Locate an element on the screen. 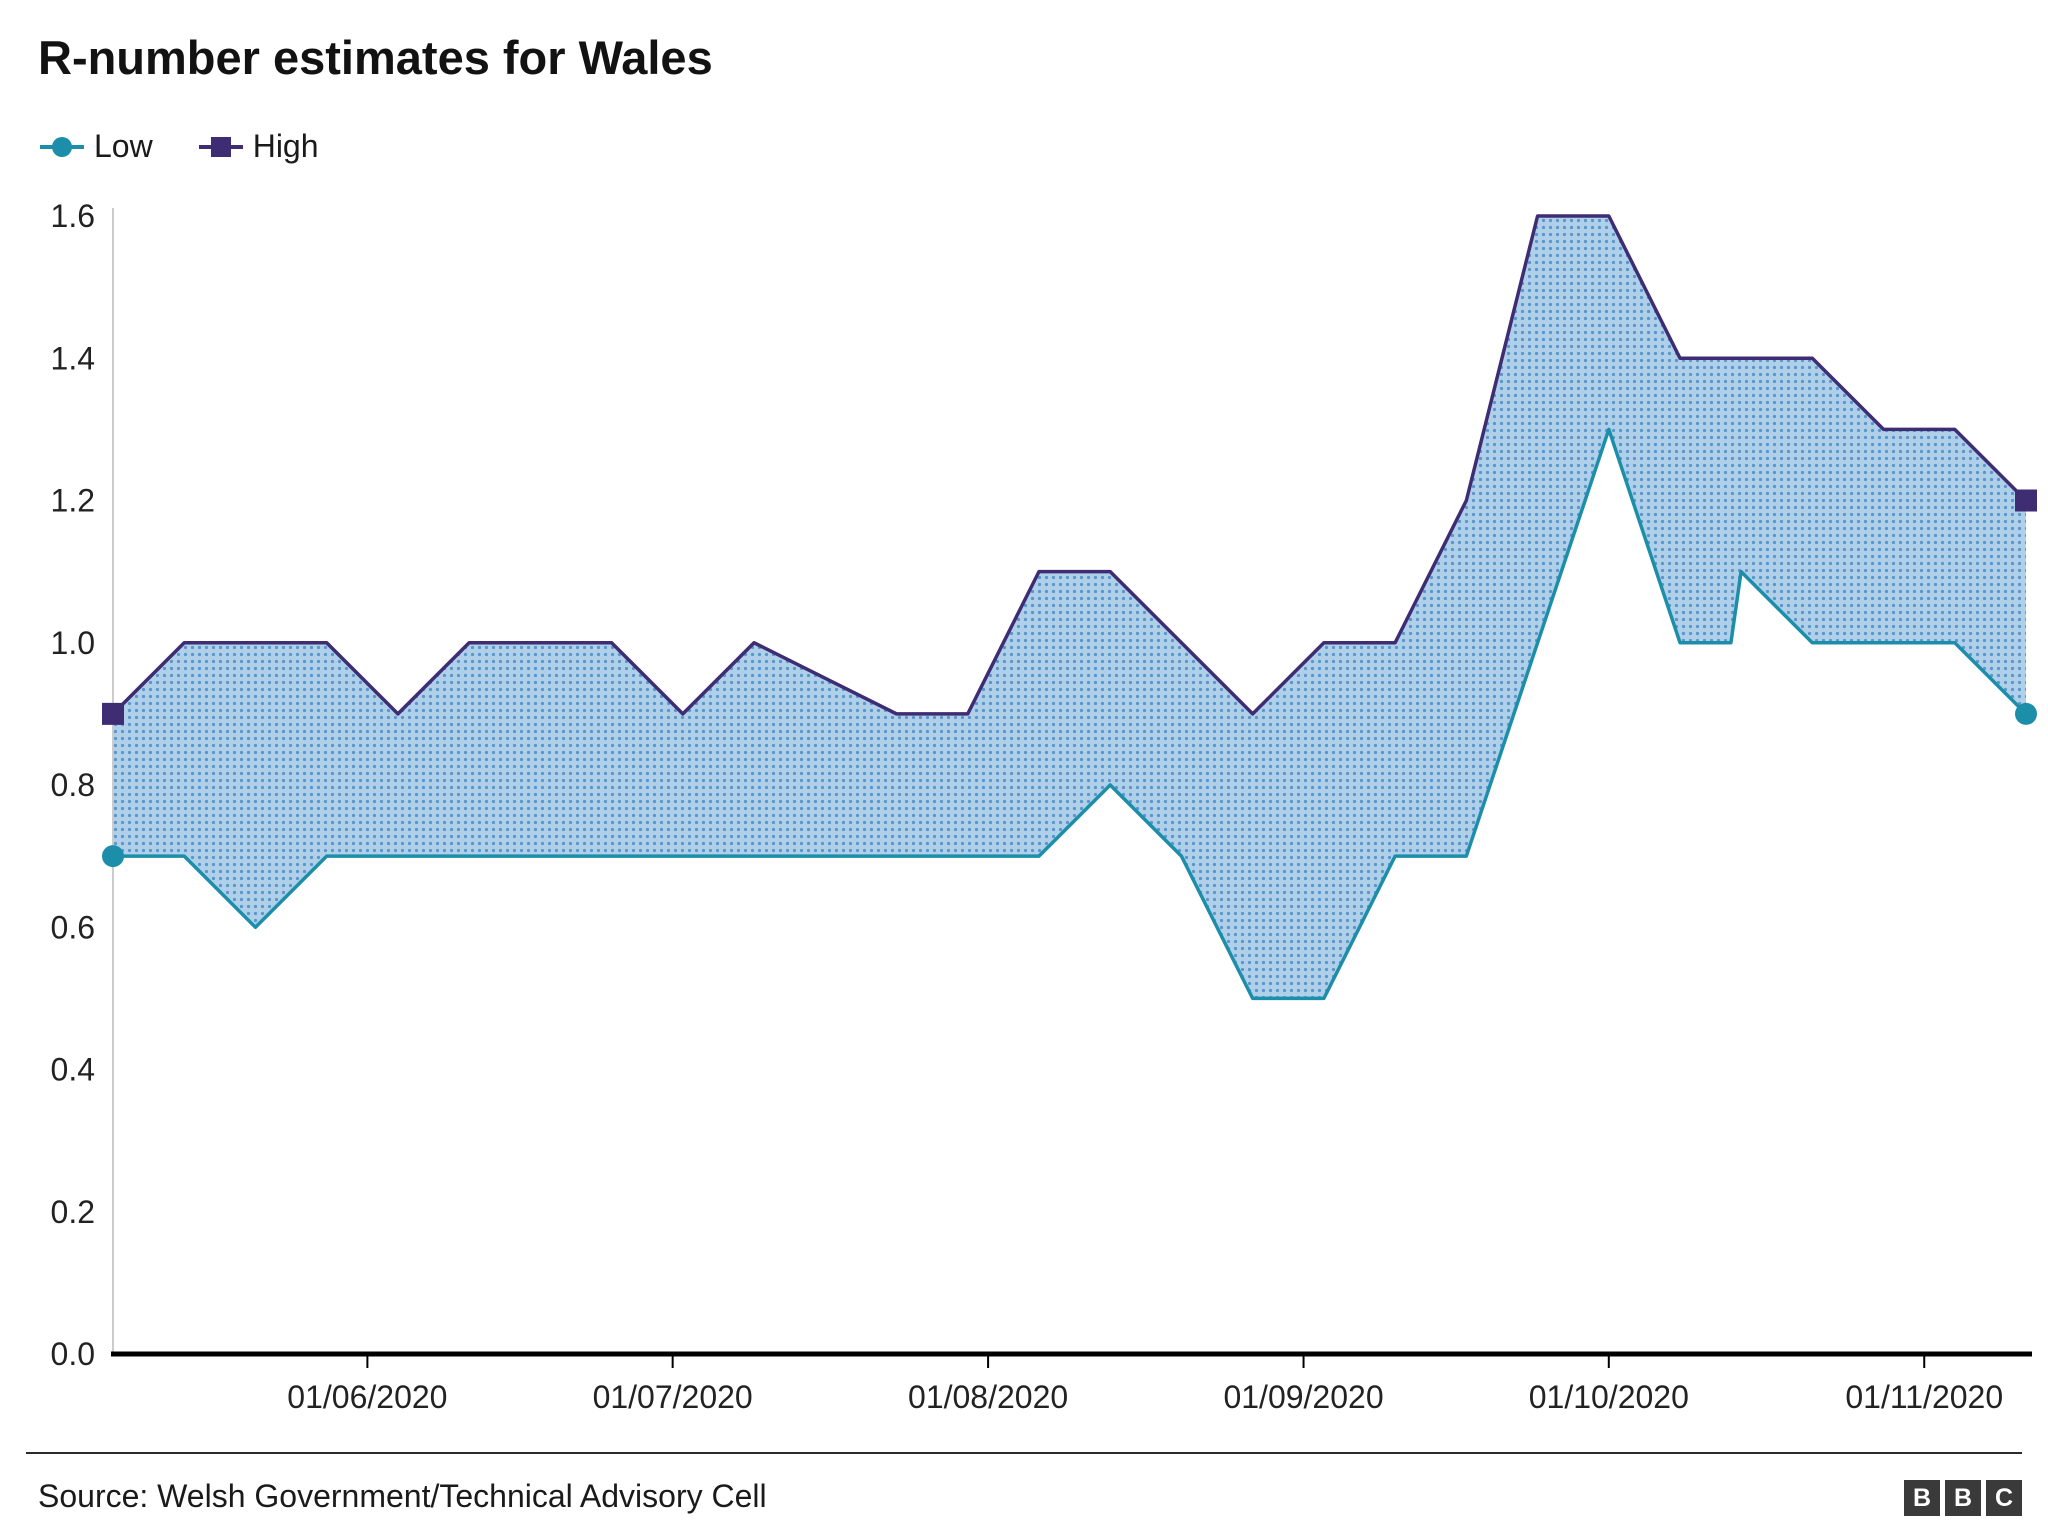 This screenshot has width=2048, height=1538. low-series-marker-icon is located at coordinates (62, 147).